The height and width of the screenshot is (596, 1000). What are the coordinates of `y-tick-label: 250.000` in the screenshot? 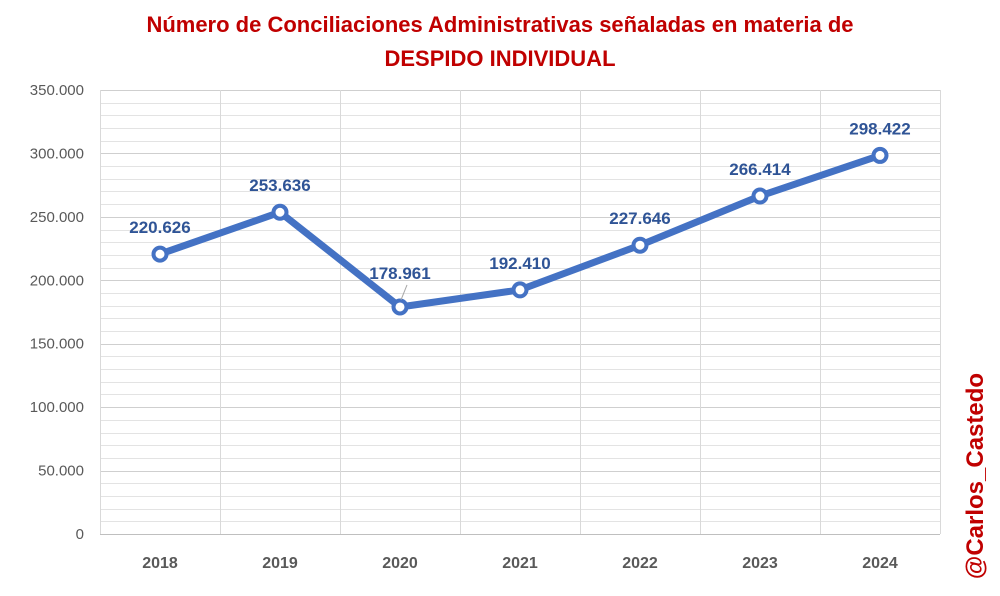 It's located at (57, 217).